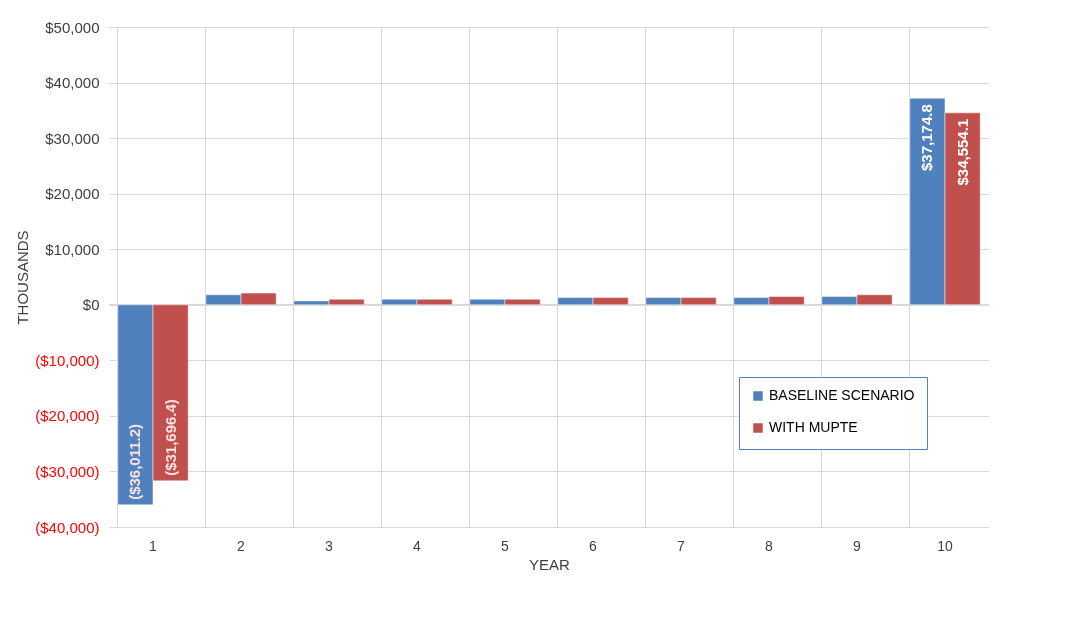  I want to click on y-tick-label: $20,000, so click(72, 194).